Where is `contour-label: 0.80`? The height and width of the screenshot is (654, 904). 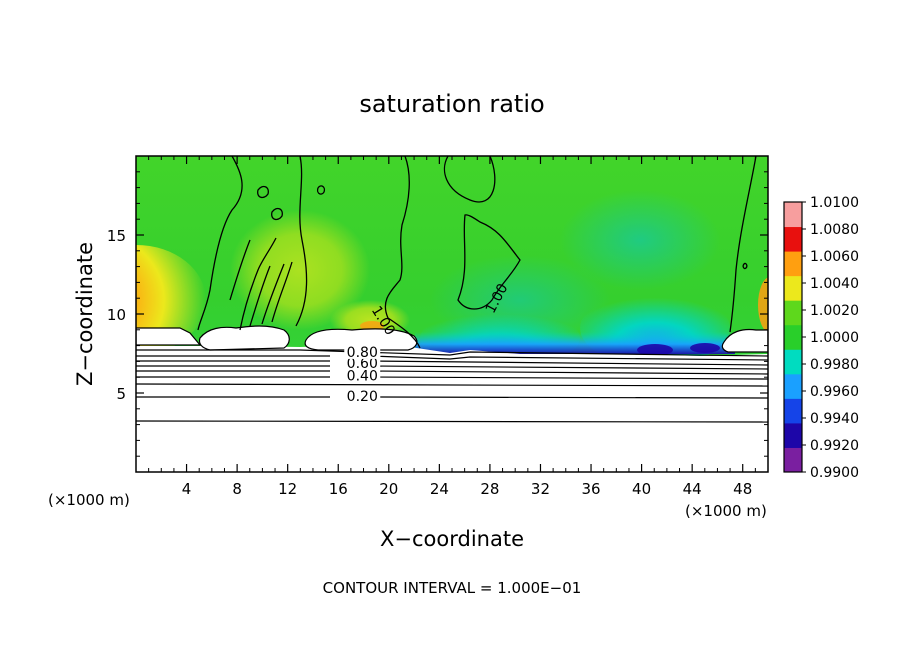
contour-label: 0.80 is located at coordinates (362, 352).